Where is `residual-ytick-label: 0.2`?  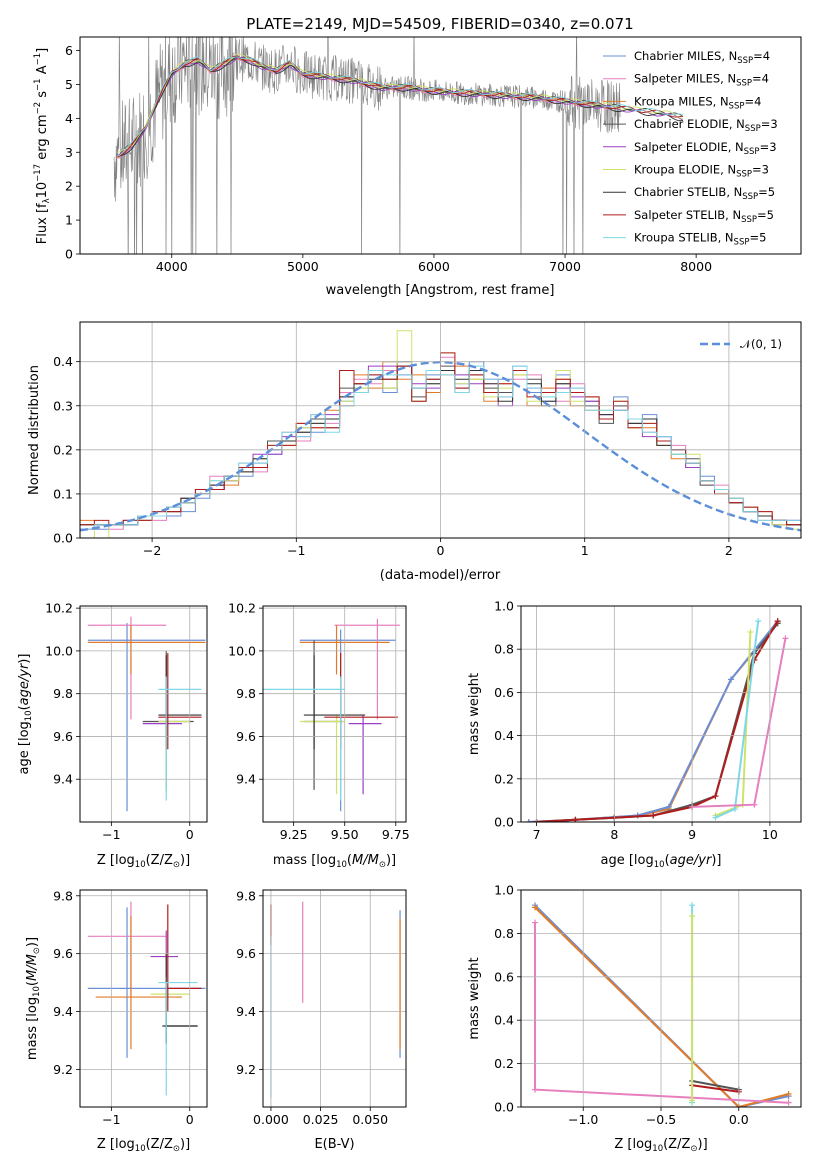 residual-ytick-label: 0.2 is located at coordinates (63, 449).